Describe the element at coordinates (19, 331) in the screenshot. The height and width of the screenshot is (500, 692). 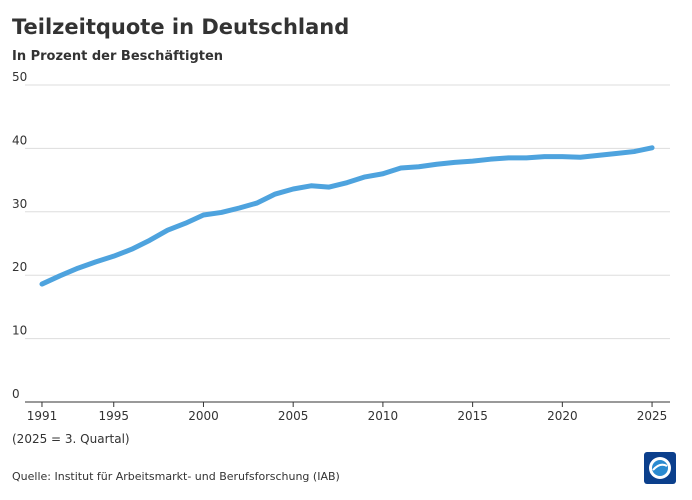
I see `y-tick-label: 10` at that location.